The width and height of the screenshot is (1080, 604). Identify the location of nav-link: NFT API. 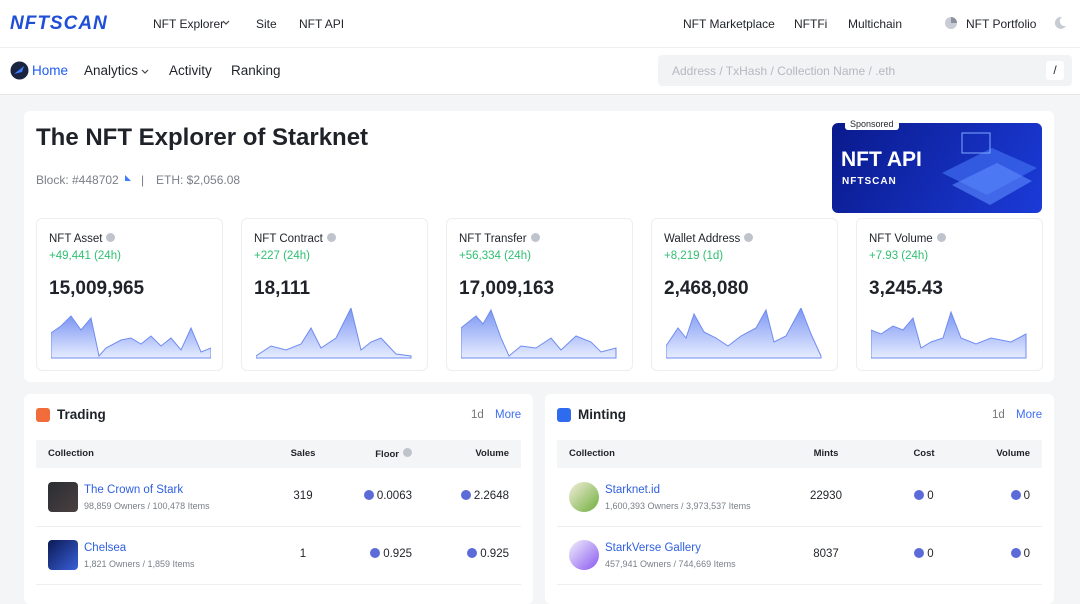
(322, 24).